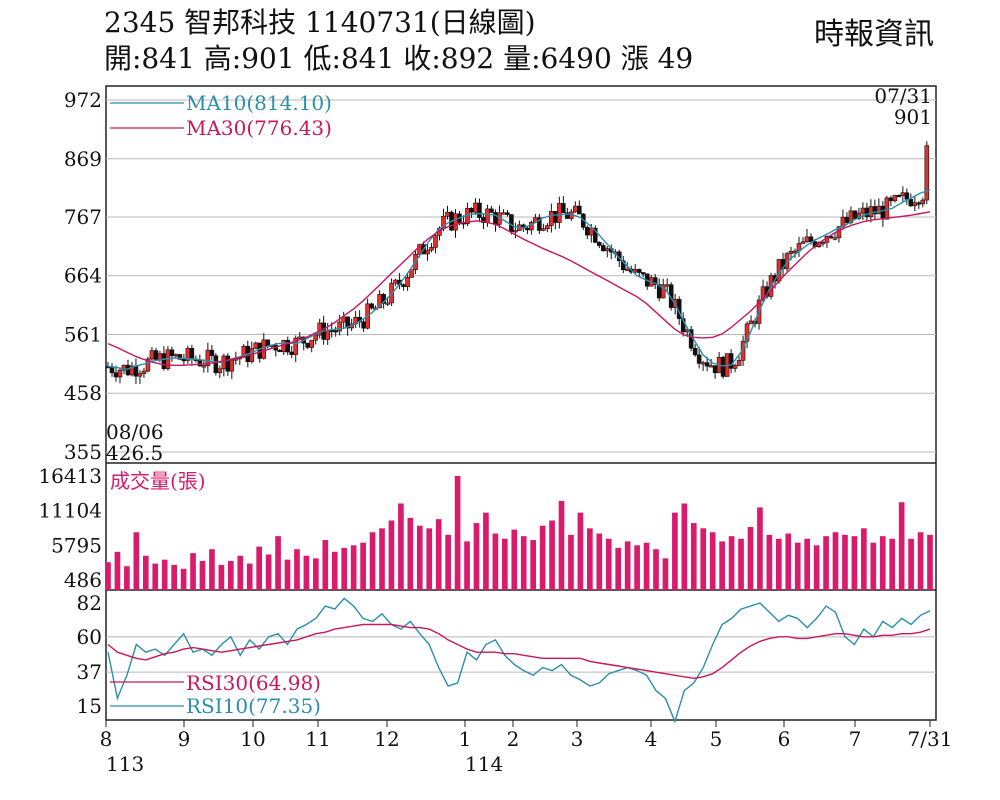  Describe the element at coordinates (913, 117) in the screenshot. I see `high-value-annotation: 901` at that location.